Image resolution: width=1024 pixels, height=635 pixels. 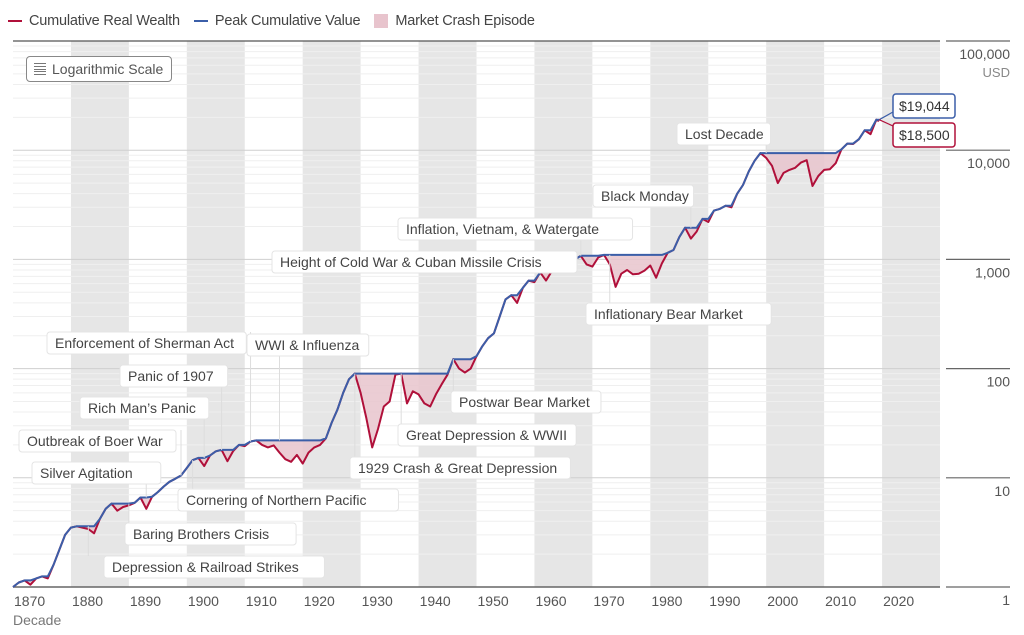 What do you see at coordinates (608, 601) in the screenshot?
I see `x-tick-label: 1970` at bounding box center [608, 601].